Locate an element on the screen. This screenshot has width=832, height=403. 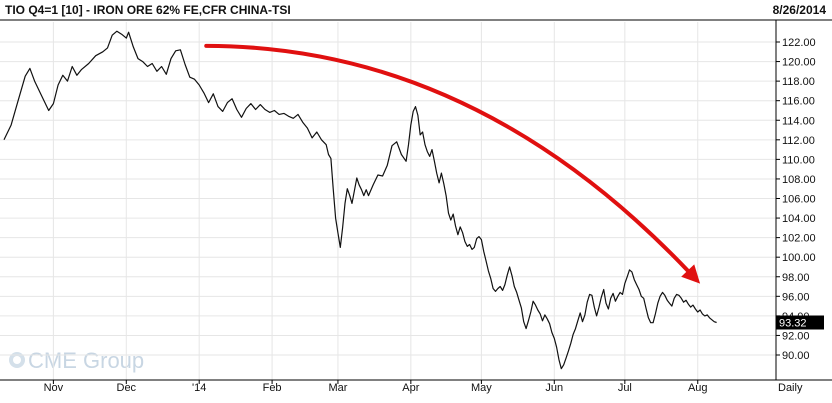
x-tick-label: '14 is located at coordinates (199, 388).